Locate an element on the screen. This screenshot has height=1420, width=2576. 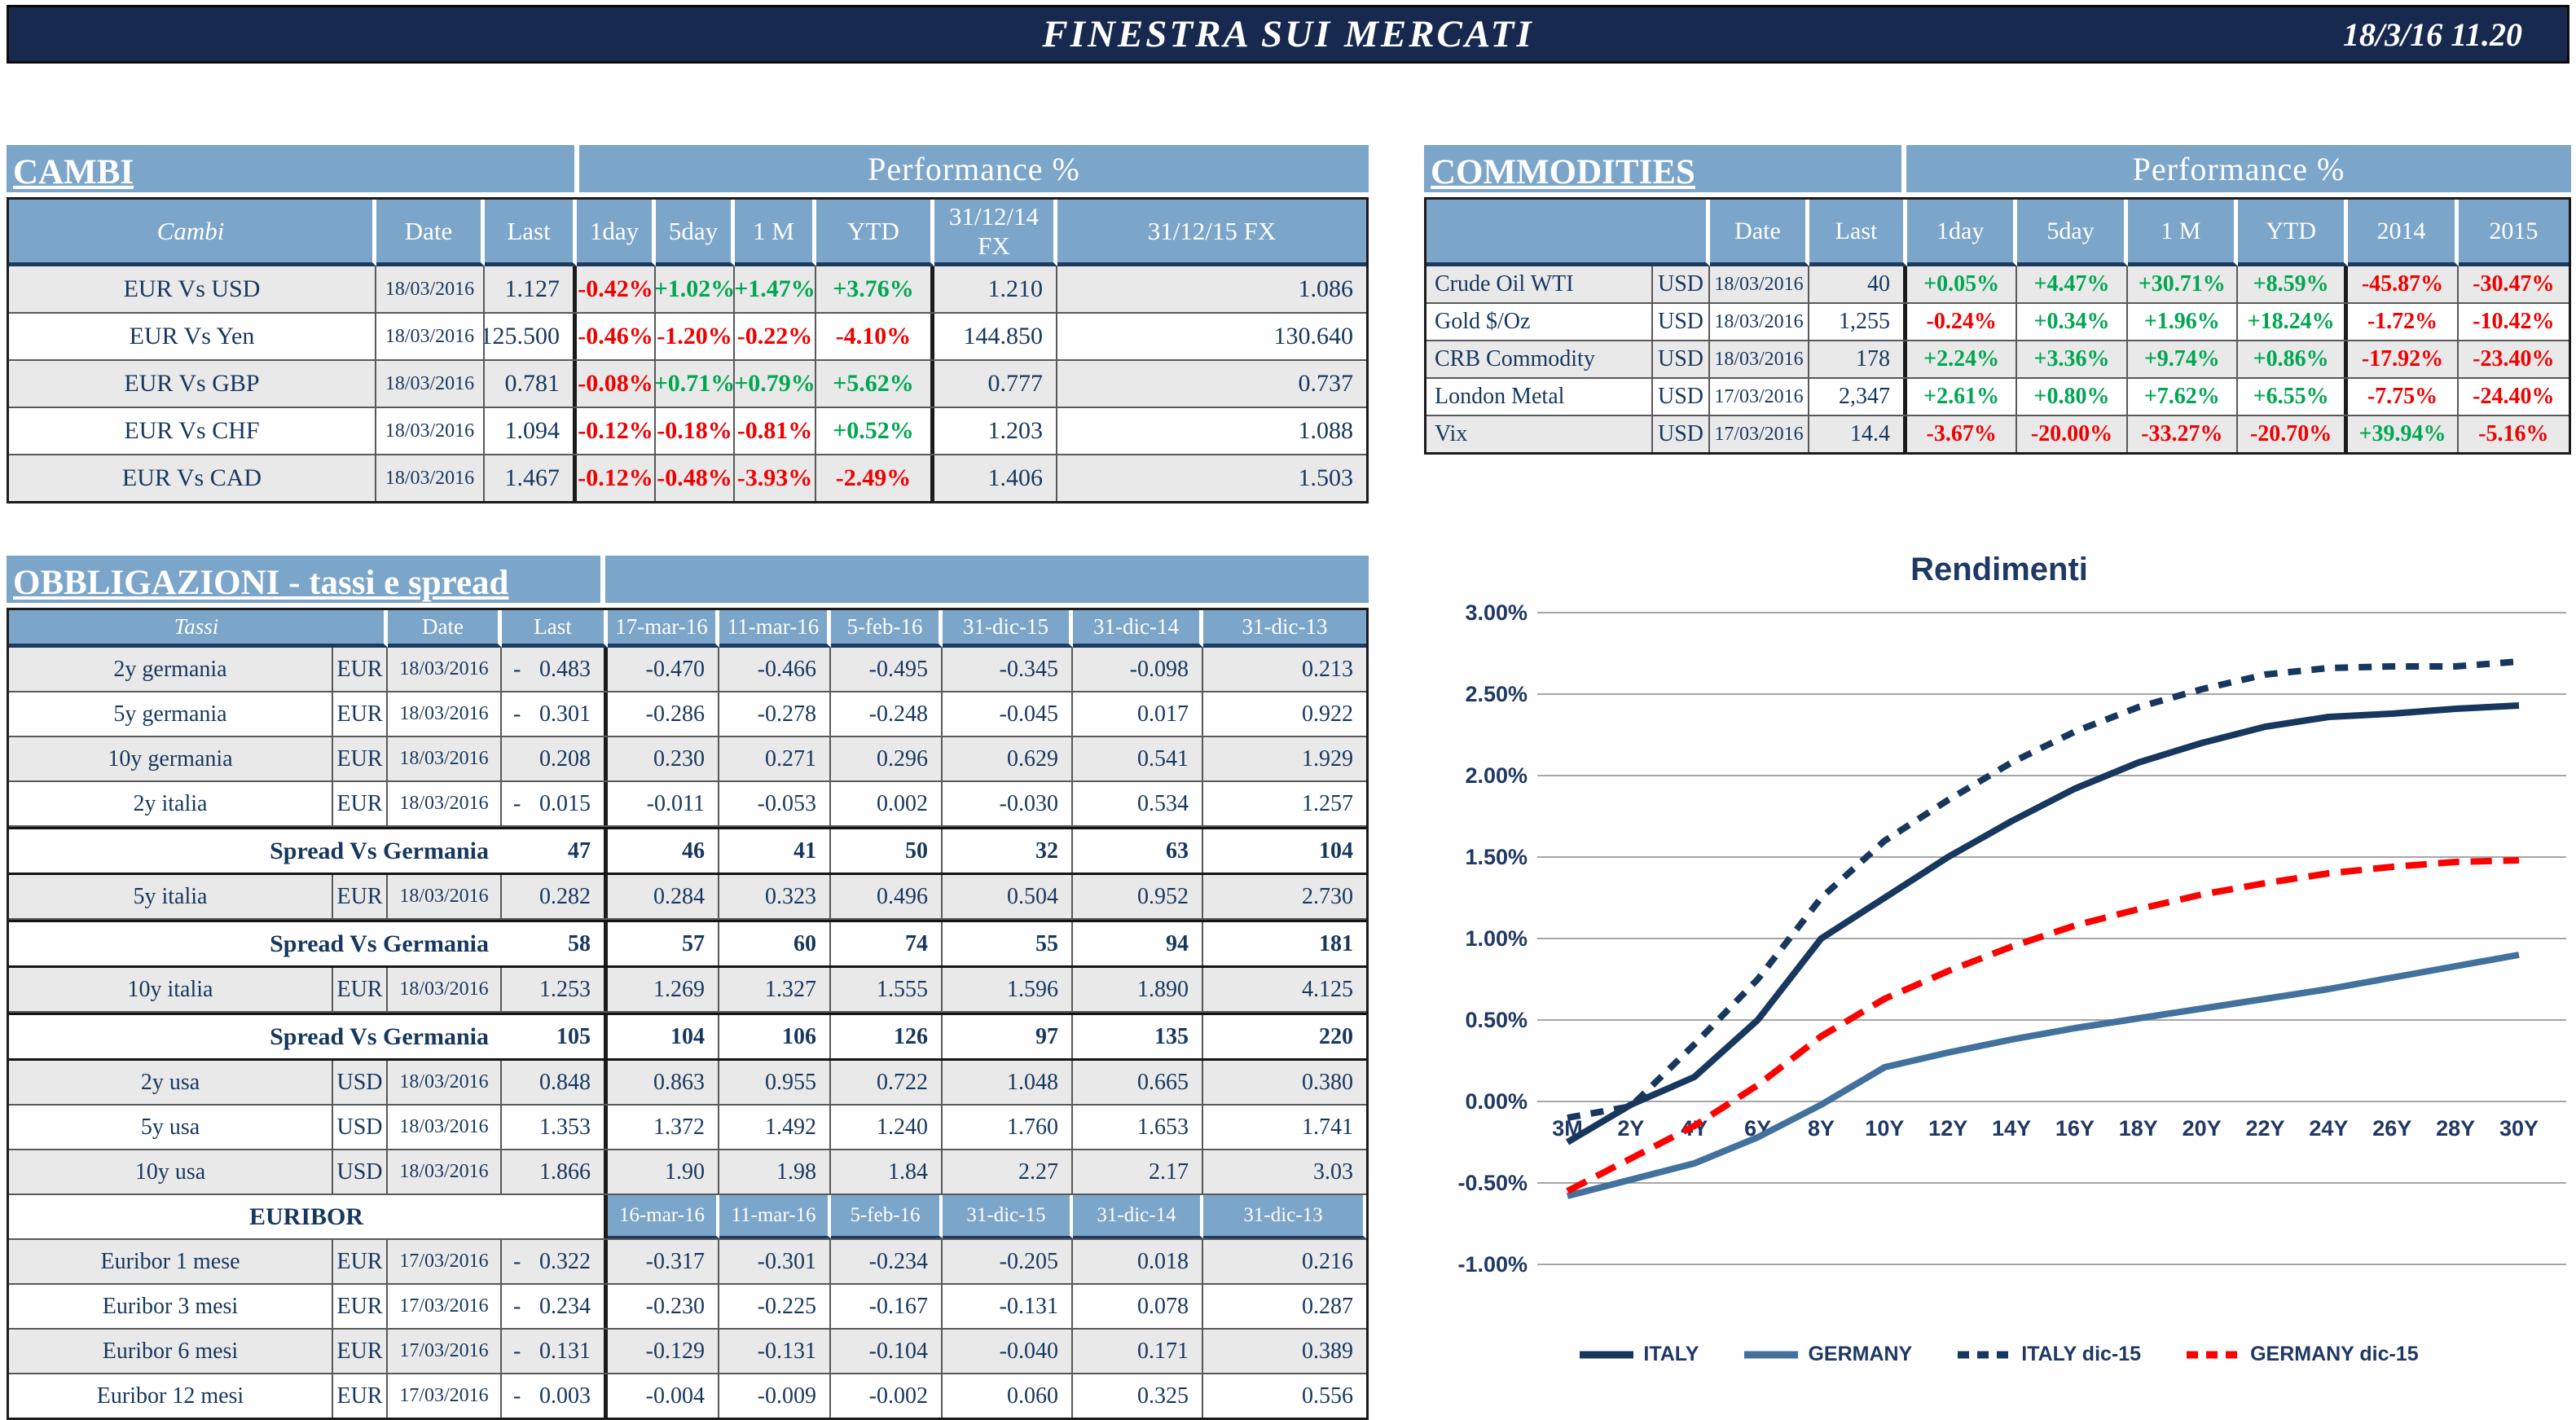
bond-value: 0.018 is located at coordinates (1138, 1261).